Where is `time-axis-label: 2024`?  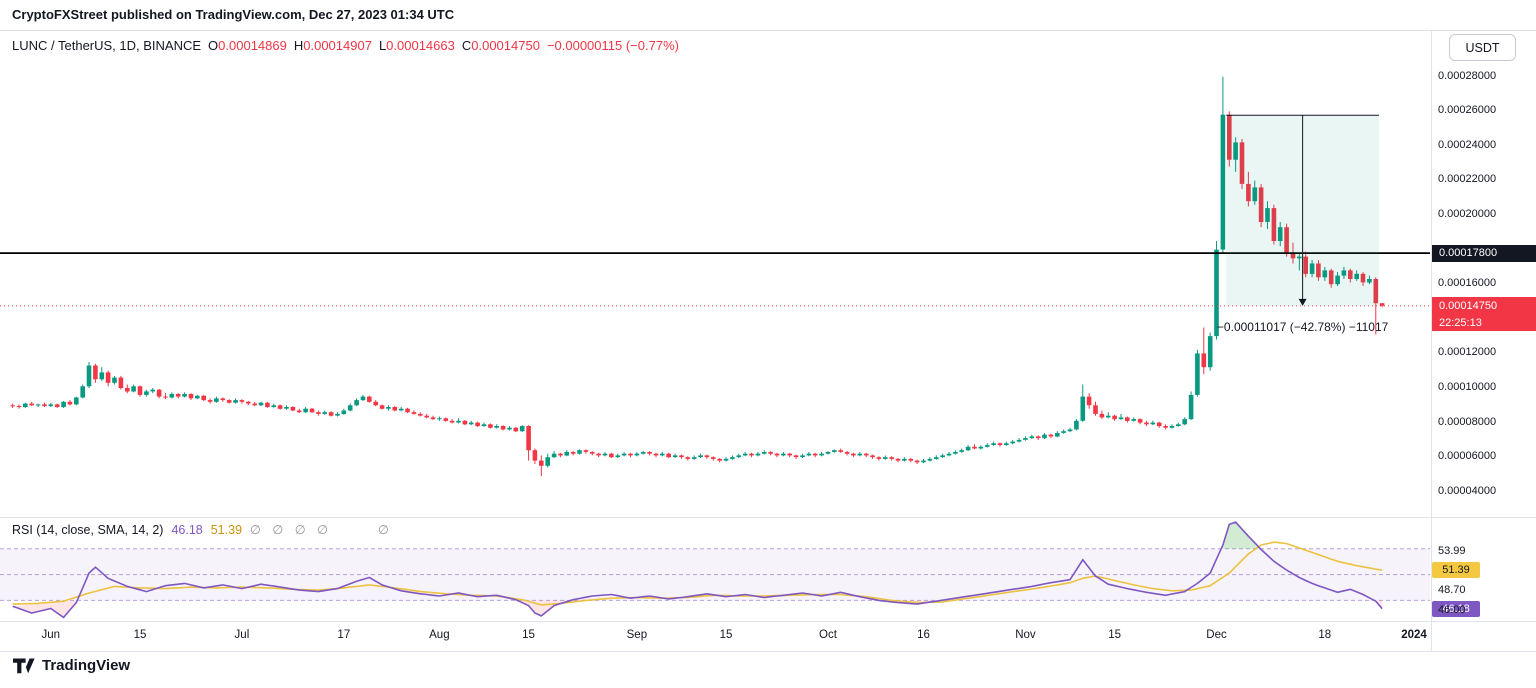
time-axis-label: 2024 is located at coordinates (1414, 635).